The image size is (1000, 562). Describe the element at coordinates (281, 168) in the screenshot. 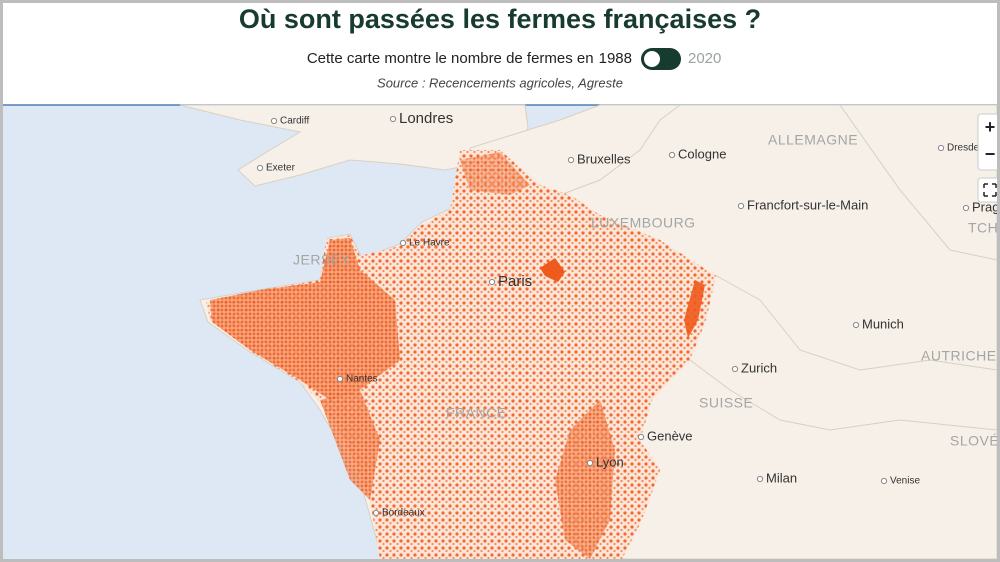

I see `city-label: Exeter` at that location.